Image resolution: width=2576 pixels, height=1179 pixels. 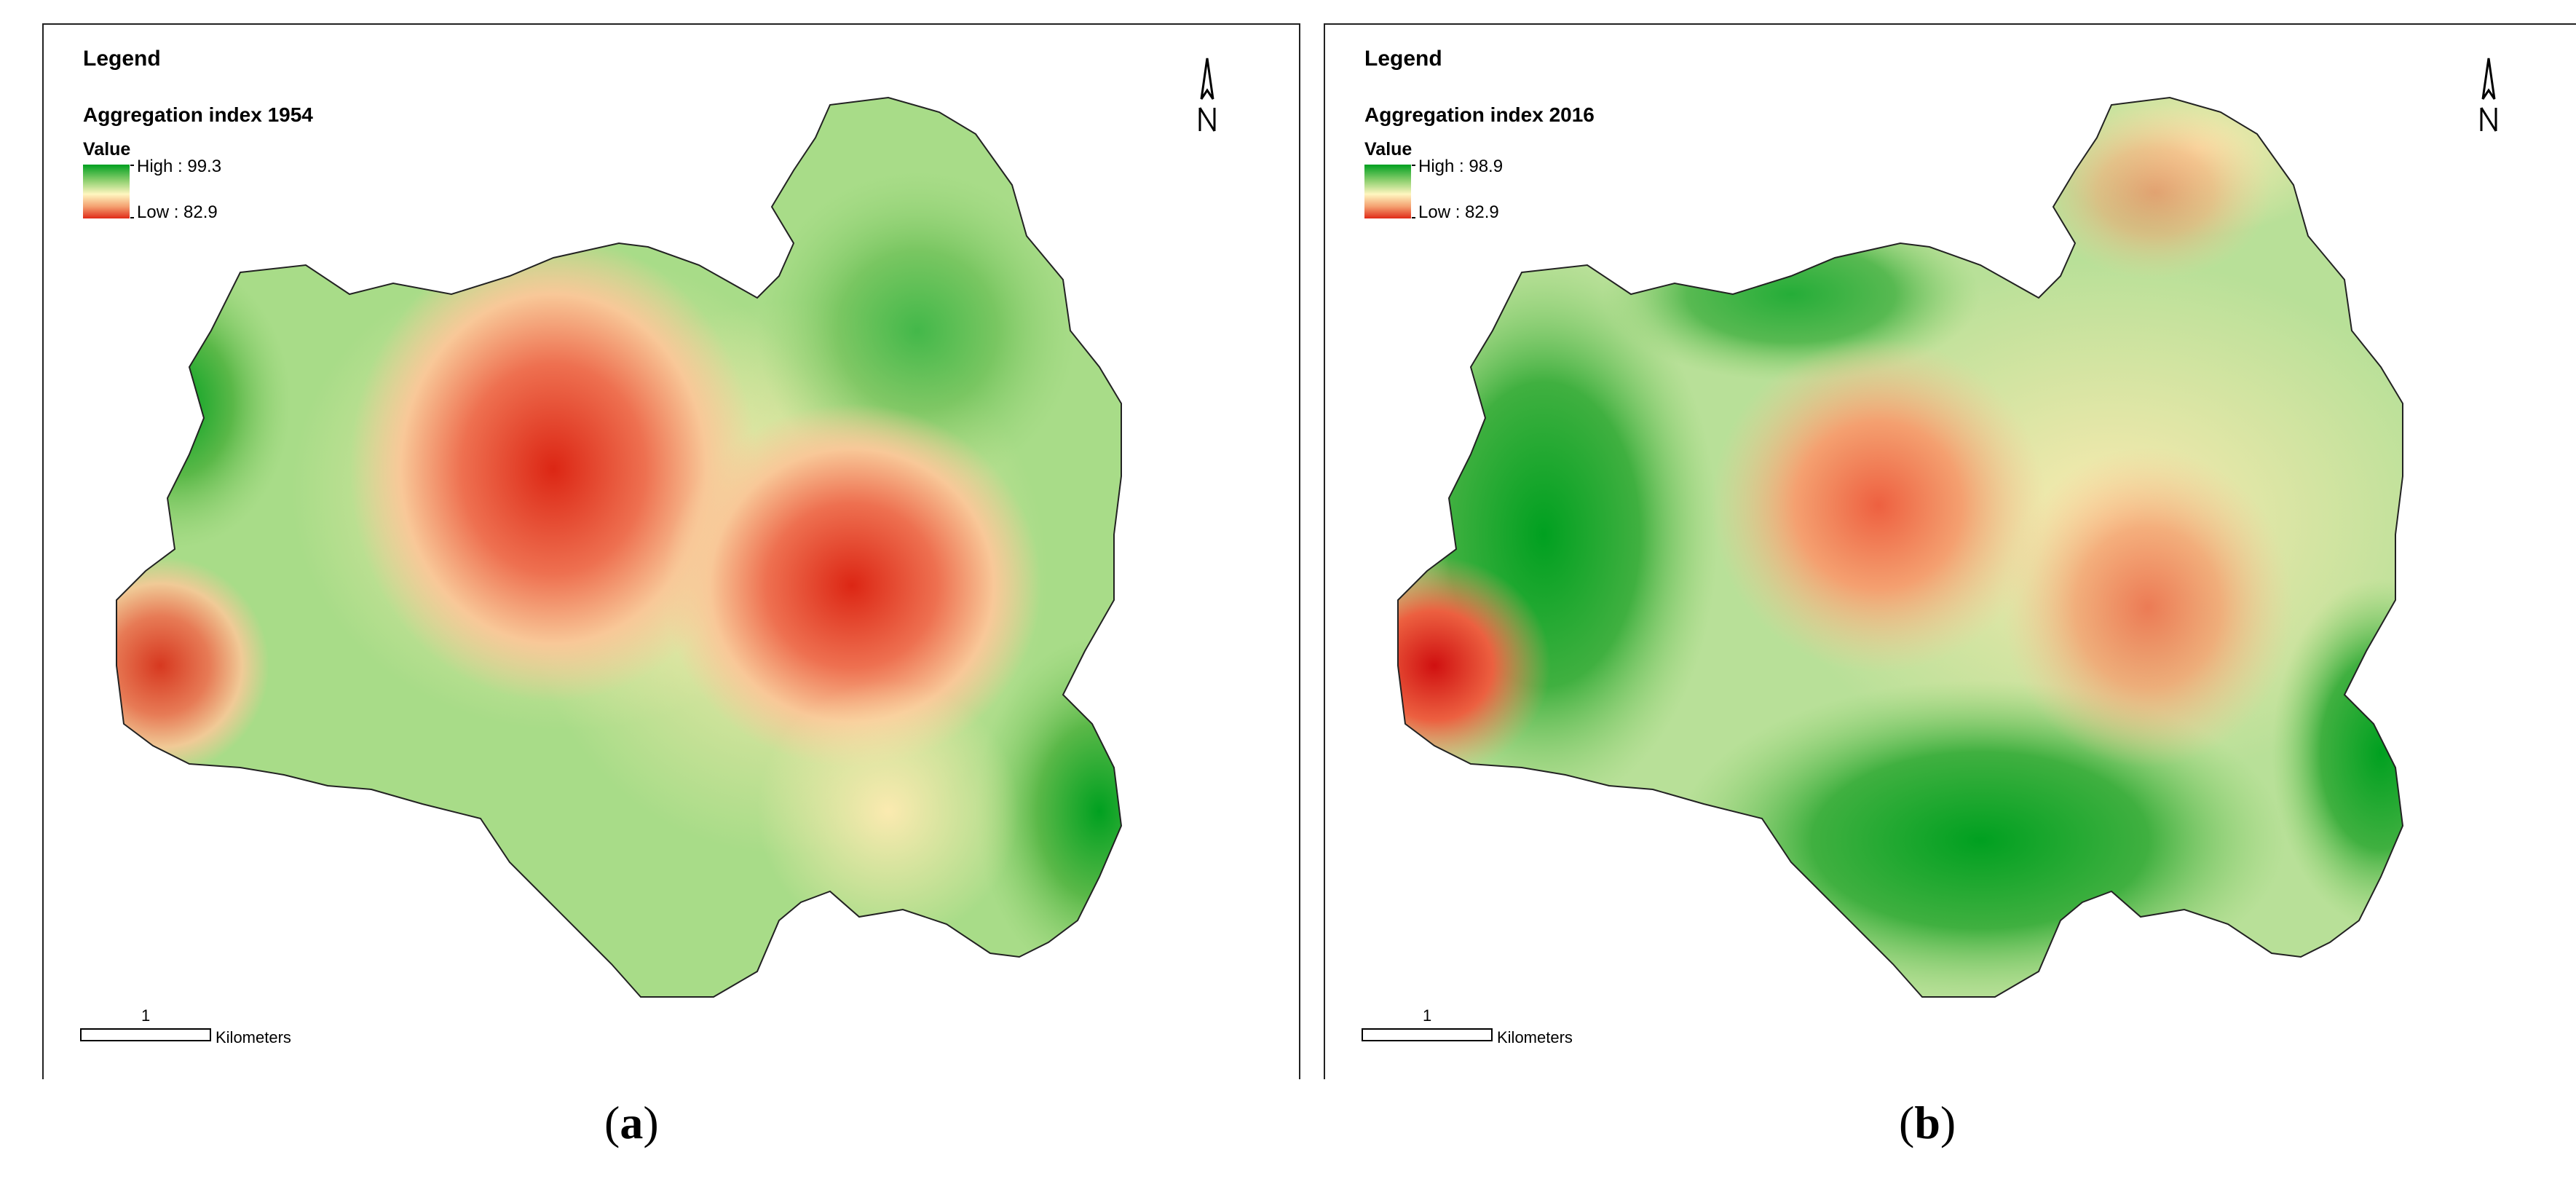 What do you see at coordinates (198, 114) in the screenshot?
I see `index-title: Aggregation index 1954` at bounding box center [198, 114].